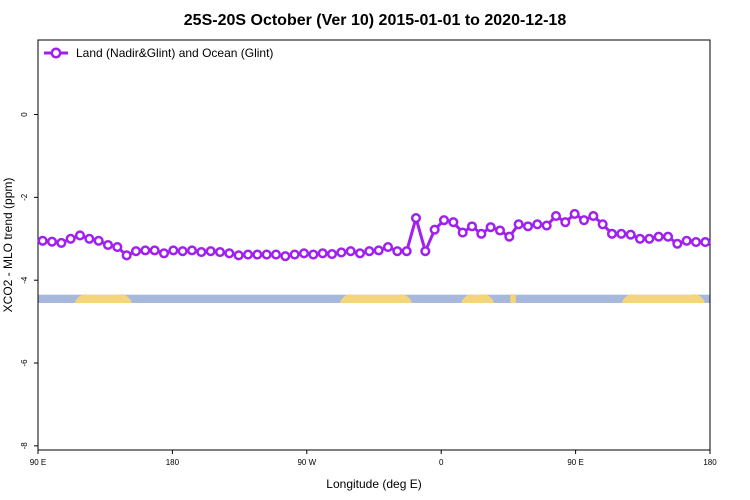  Describe the element at coordinates (24, 114) in the screenshot. I see `y-tick-label: 0` at that location.